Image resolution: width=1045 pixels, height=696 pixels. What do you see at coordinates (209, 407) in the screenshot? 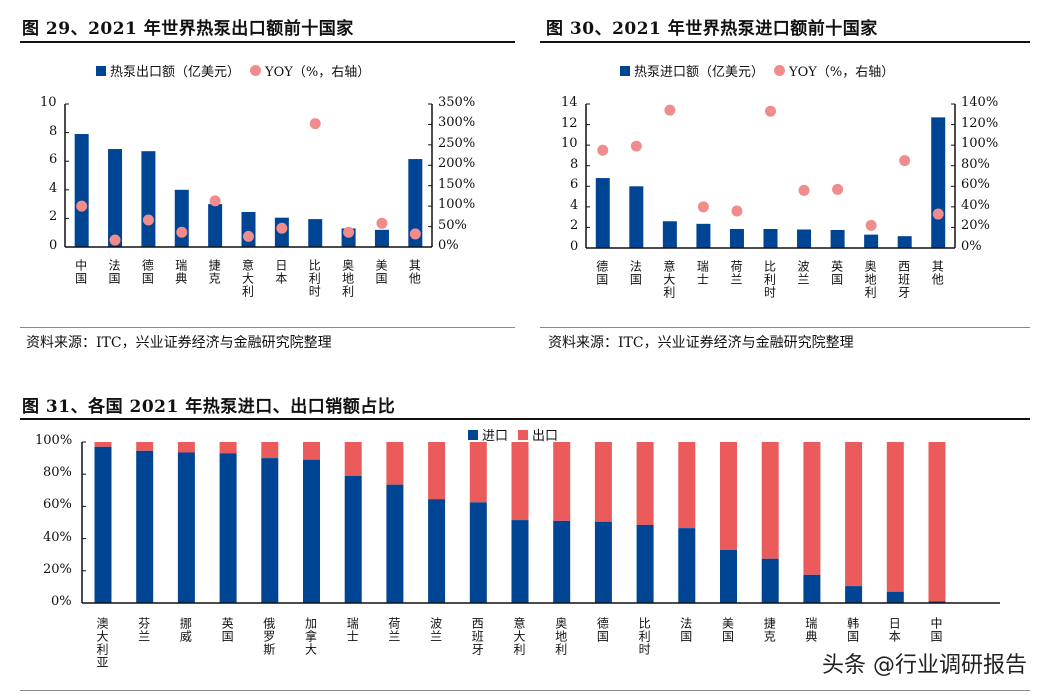
I see `figure-31-title: 图 31、各国 2021 年热泵进口、出口销额占比` at bounding box center [209, 407].